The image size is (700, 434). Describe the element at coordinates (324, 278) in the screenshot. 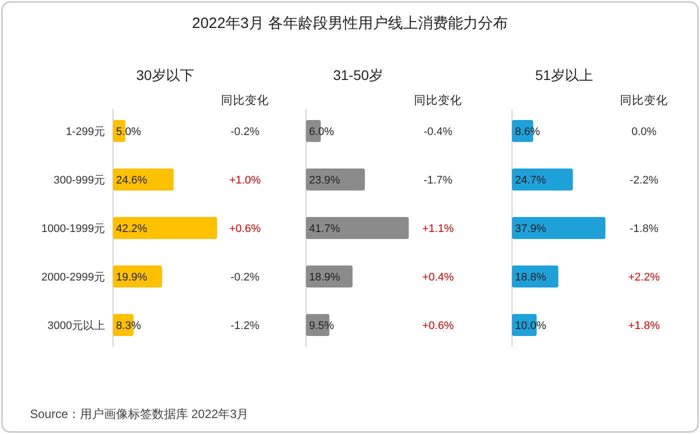

I see `data-label: 18.9%` at that location.